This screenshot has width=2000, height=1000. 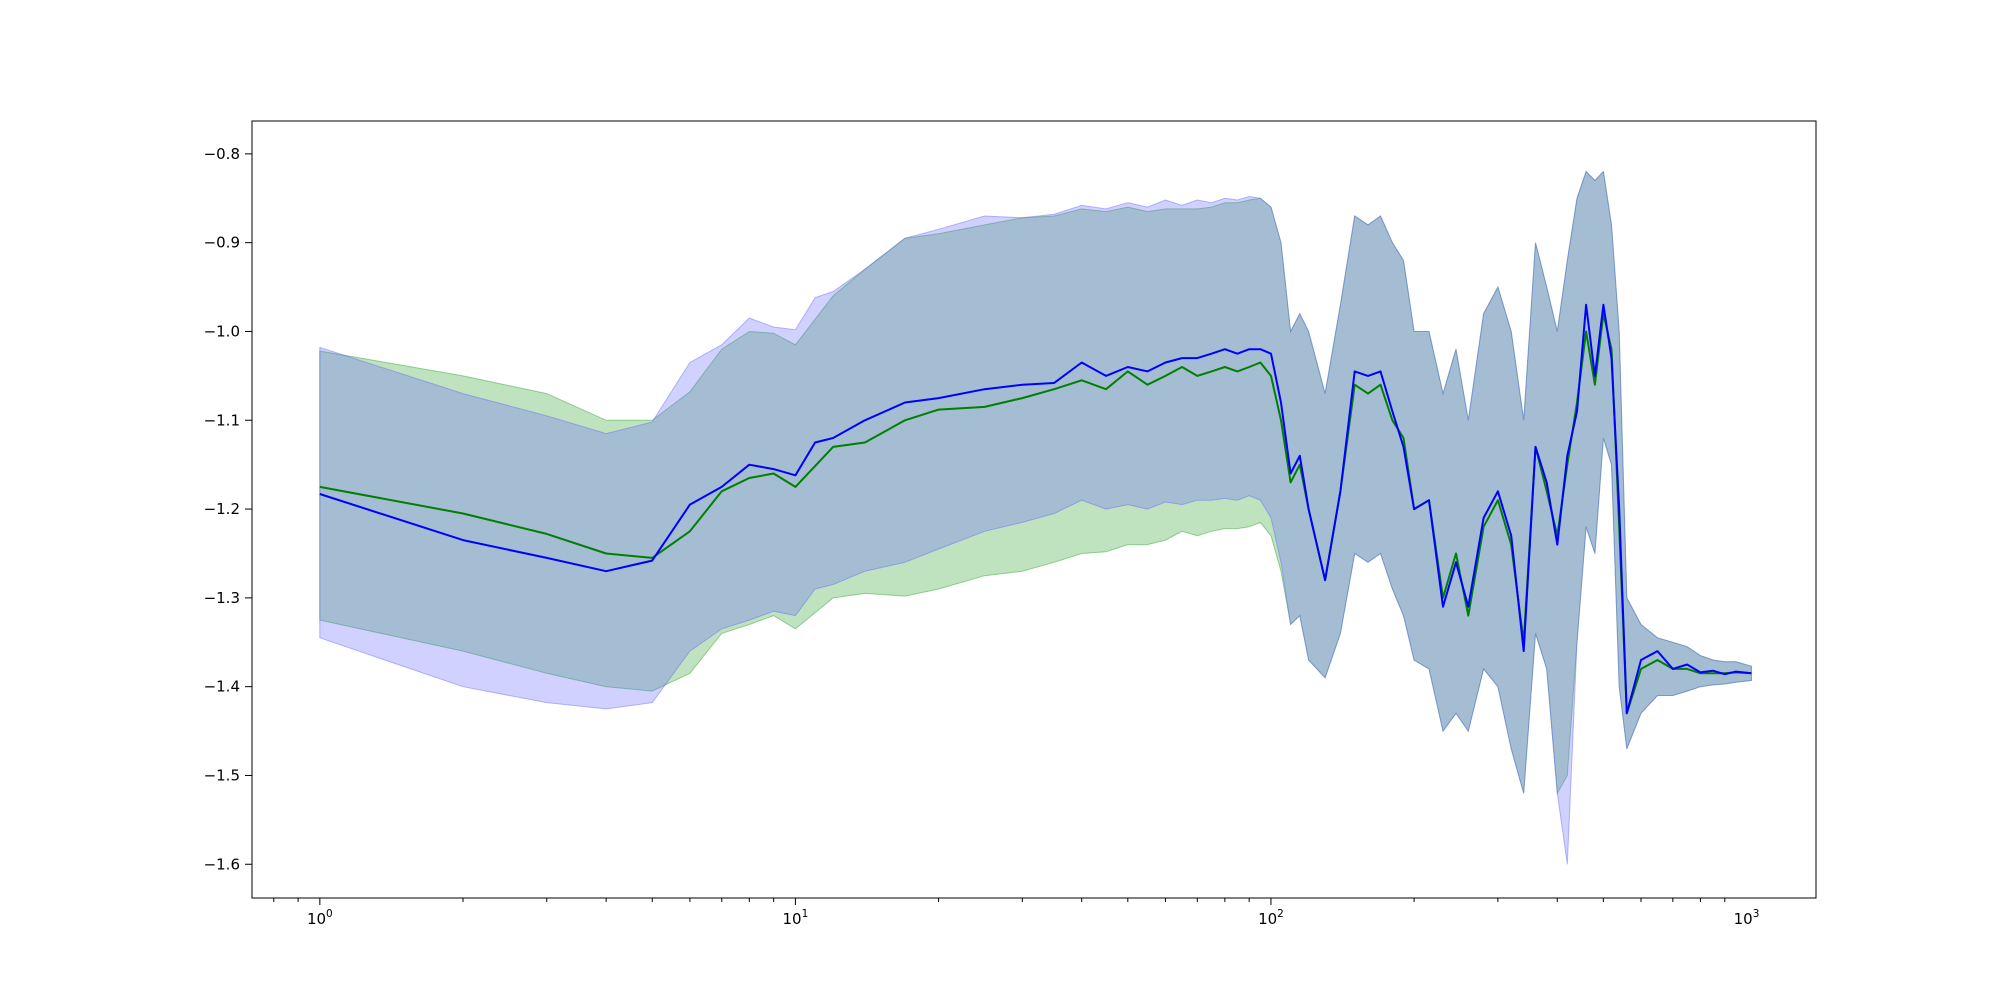 What do you see at coordinates (222, 154) in the screenshot?
I see `y-tick-label: −0.8` at bounding box center [222, 154].